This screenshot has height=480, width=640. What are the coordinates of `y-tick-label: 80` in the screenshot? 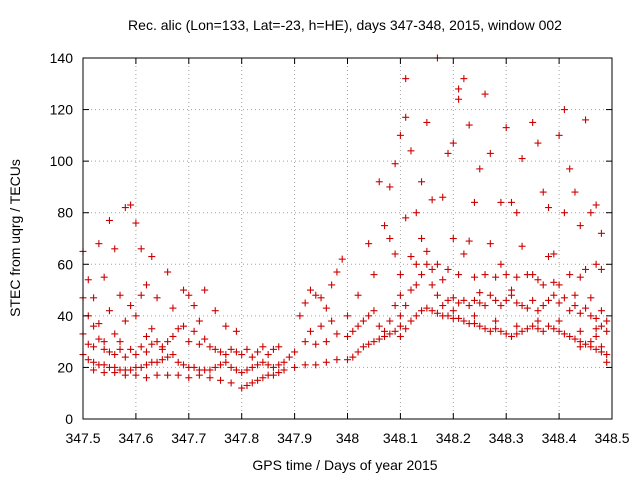 It's located at (65, 213).